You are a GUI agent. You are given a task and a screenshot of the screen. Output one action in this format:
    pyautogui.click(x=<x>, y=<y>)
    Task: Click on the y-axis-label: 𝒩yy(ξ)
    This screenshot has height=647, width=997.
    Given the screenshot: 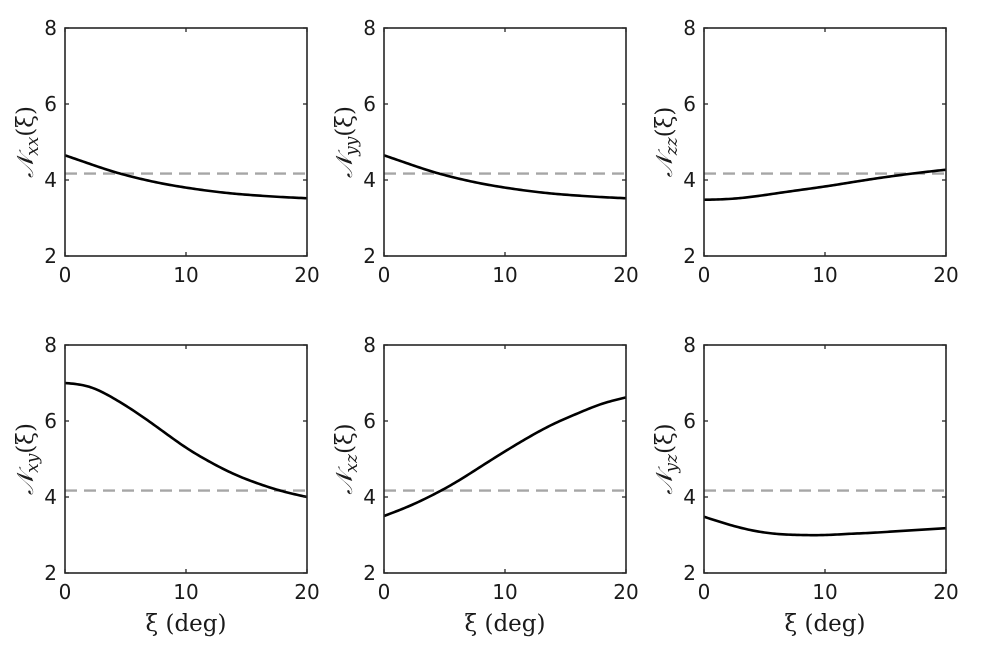 What is the action you would take?
    pyautogui.click(x=347, y=142)
    